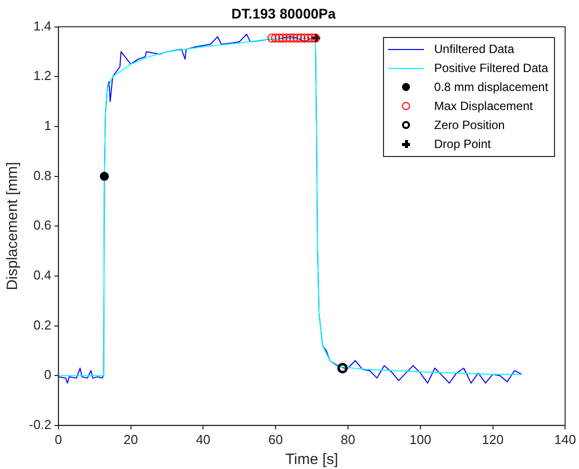 This screenshot has width=579, height=469. Describe the element at coordinates (462, 144) in the screenshot. I see `legend-label: Drop Point` at that location.